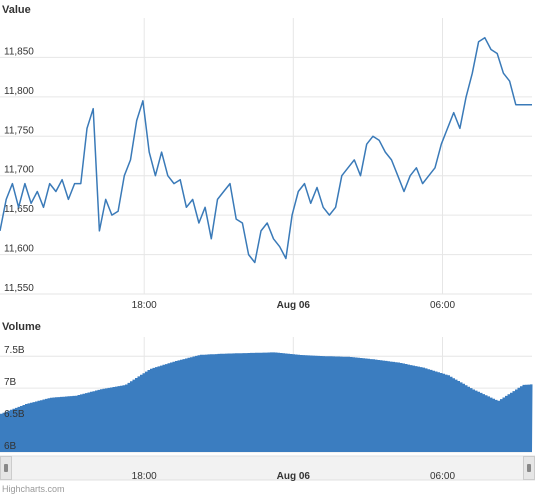 Image resolution: width=535 pixels, height=494 pixels. What do you see at coordinates (442, 305) in the screenshot?
I see `value-x-tick-label: 06:00` at bounding box center [442, 305].